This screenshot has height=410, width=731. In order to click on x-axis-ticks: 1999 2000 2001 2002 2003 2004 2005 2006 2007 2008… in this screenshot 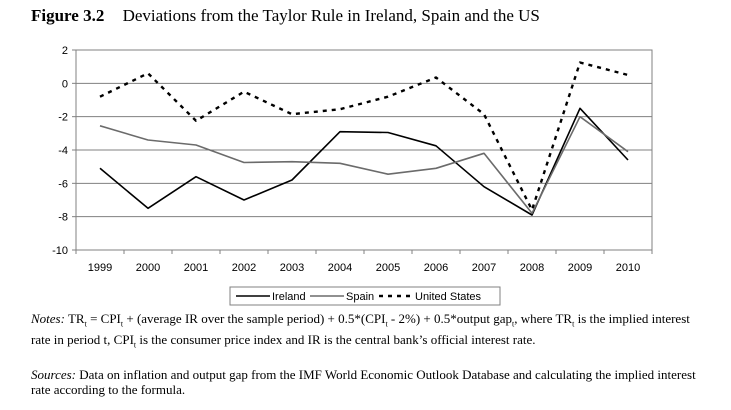, I will do `click(364, 262)`.